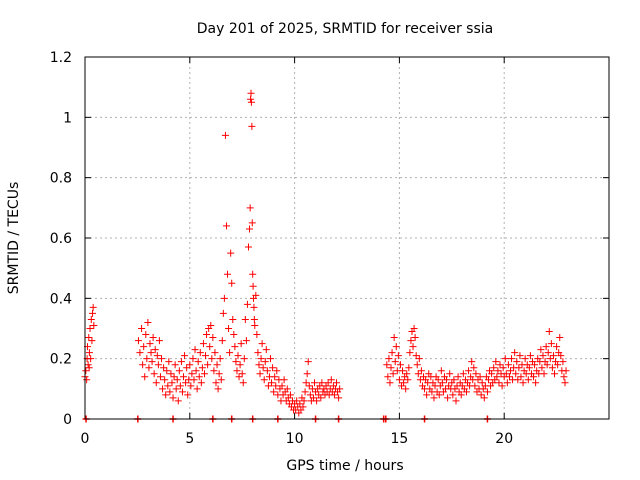 The image size is (640, 480). Describe the element at coordinates (61, 360) in the screenshot. I see `y-tick-label: 0.2` at that location.